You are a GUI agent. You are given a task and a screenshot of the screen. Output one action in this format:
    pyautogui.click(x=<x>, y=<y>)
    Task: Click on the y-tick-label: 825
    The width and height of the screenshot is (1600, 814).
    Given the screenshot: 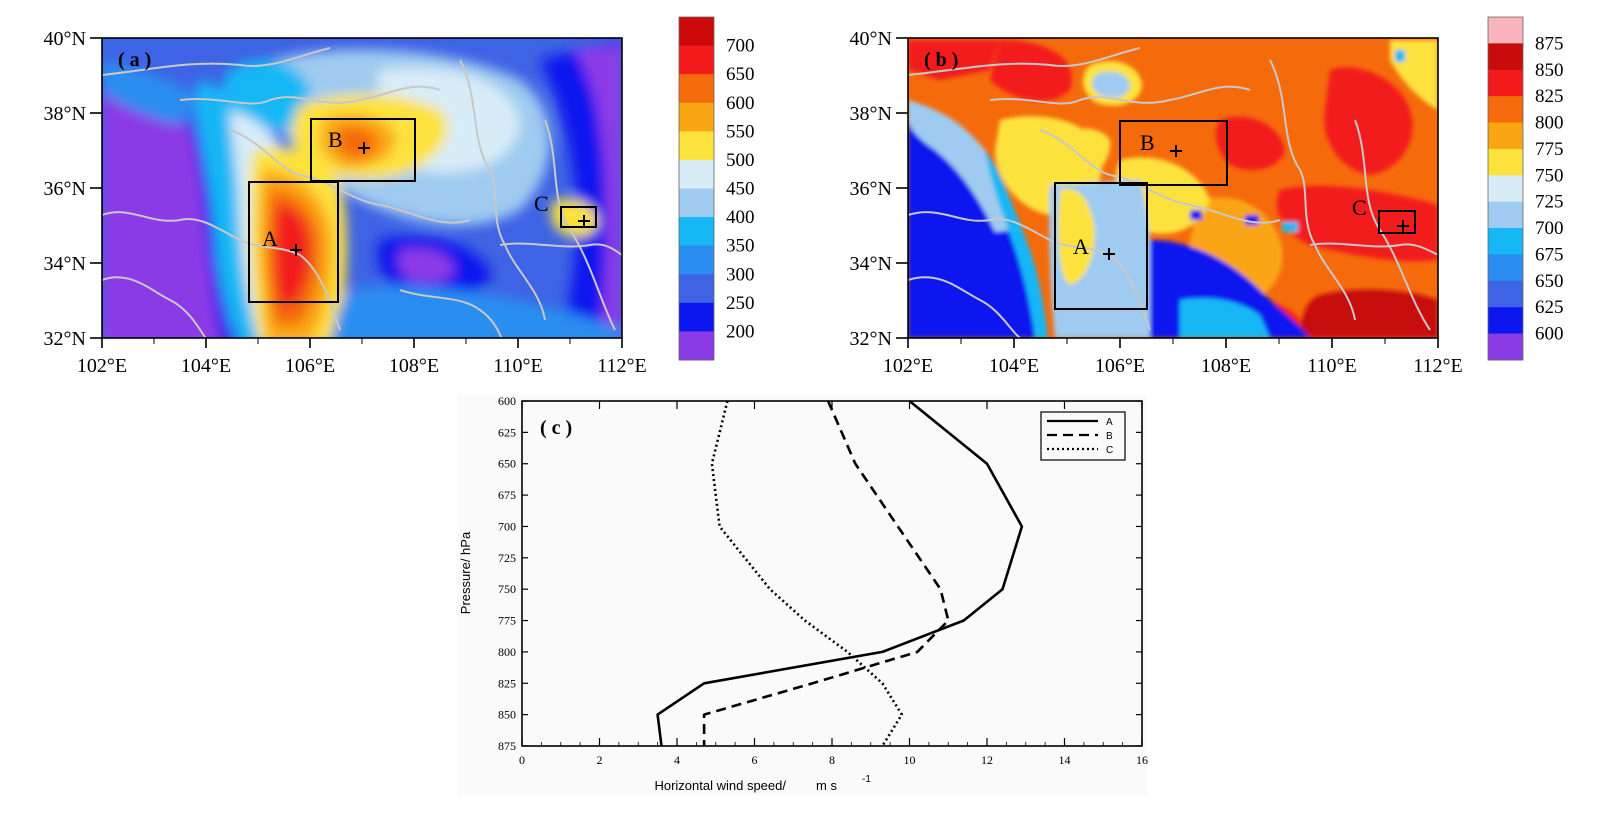 What is the action you would take?
    pyautogui.click(x=507, y=683)
    